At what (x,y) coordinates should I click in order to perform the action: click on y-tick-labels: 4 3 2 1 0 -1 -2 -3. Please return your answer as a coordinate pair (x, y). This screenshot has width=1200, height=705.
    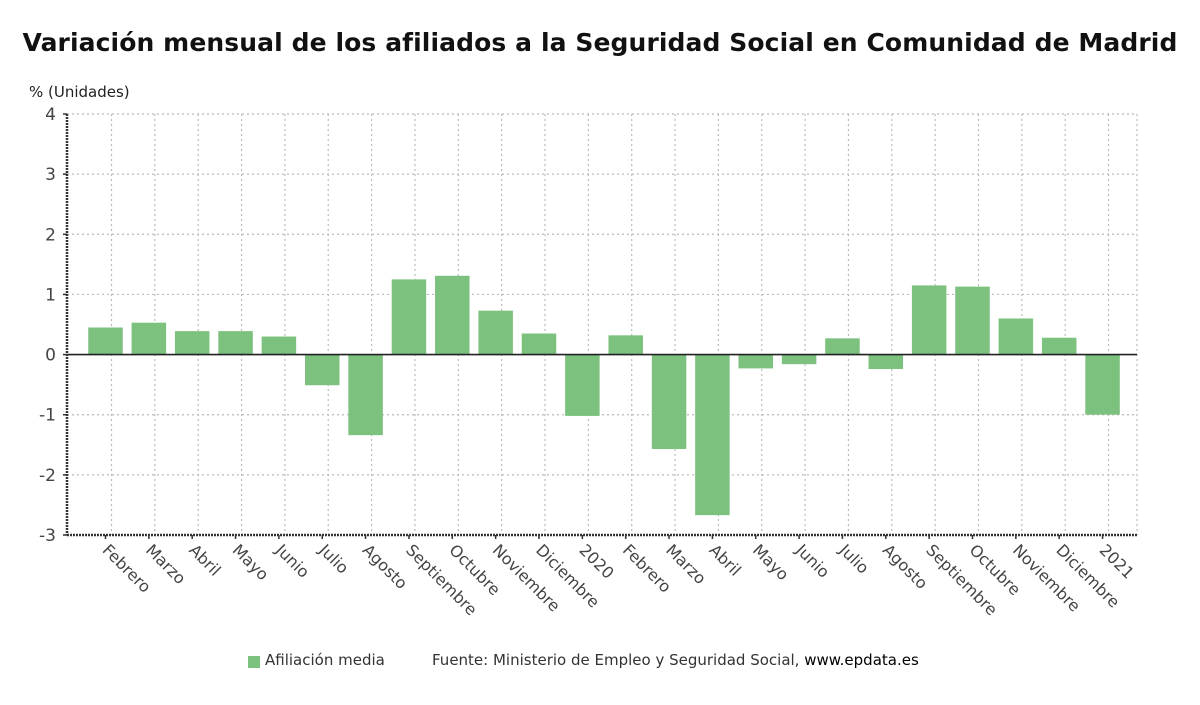
    Looking at the image, I should click on (47, 325).